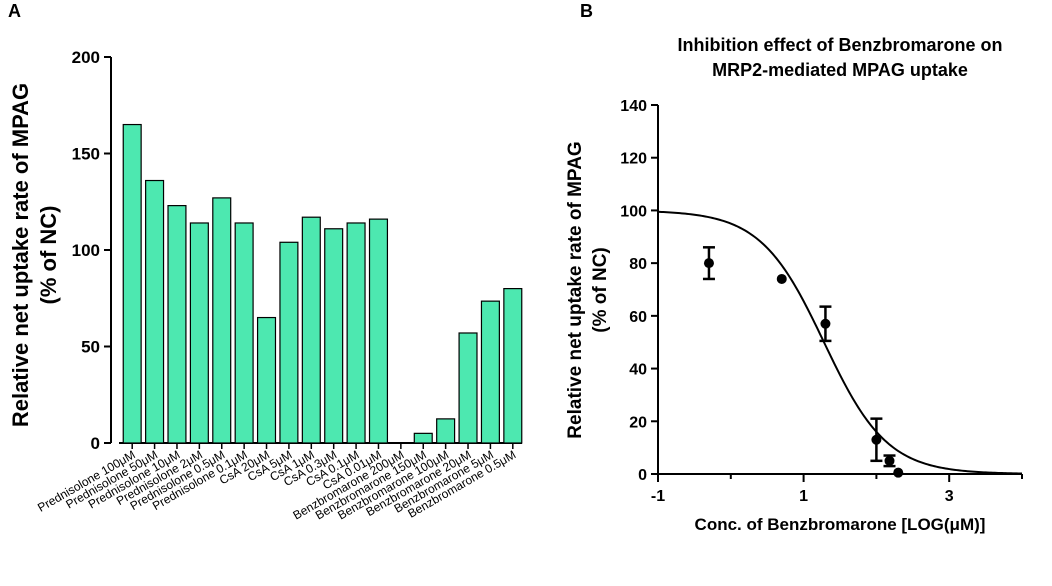 The image size is (1052, 586). Describe the element at coordinates (14, 11) in the screenshot. I see `panel-a-letter: A` at that location.